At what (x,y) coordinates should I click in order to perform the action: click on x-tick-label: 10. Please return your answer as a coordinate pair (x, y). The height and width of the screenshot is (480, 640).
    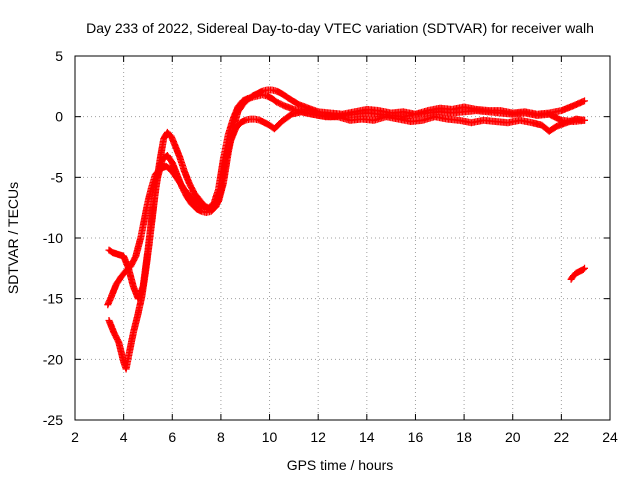
    Looking at the image, I should click on (270, 437).